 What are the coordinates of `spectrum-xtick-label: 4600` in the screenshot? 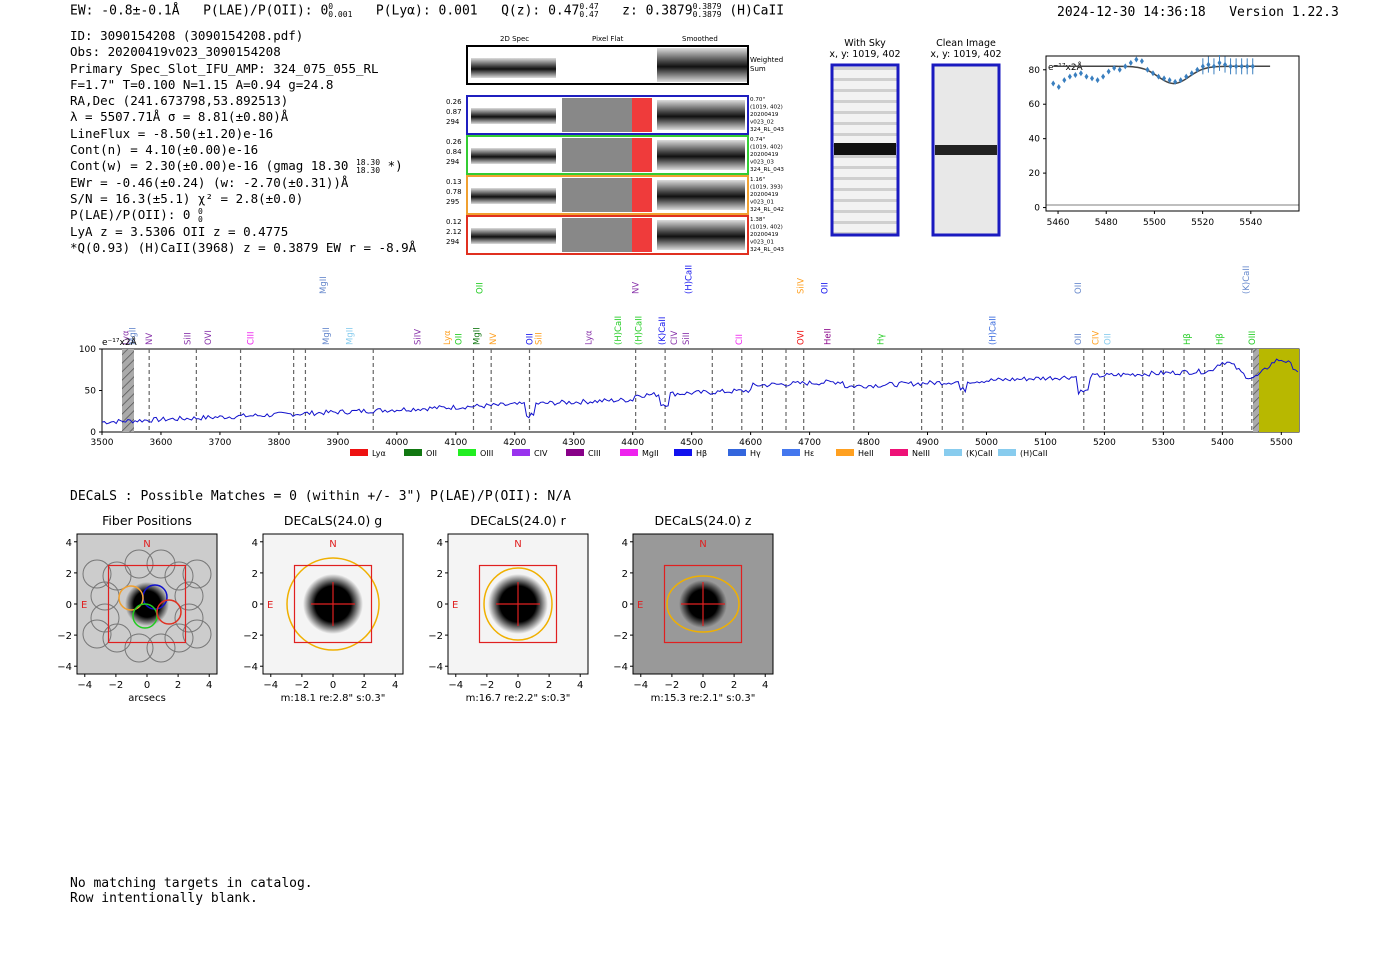 It's located at (750, 443).